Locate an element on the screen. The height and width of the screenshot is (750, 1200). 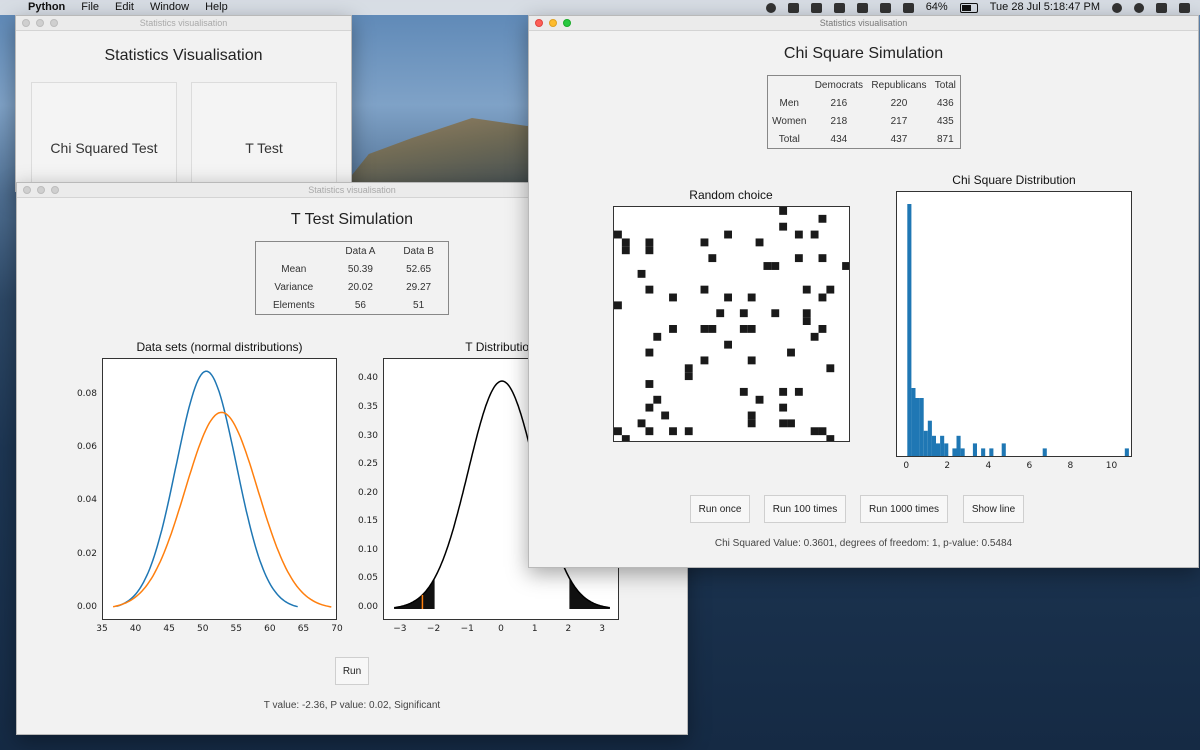
run-100-label: Run 100 times is located at coordinates (805, 509).